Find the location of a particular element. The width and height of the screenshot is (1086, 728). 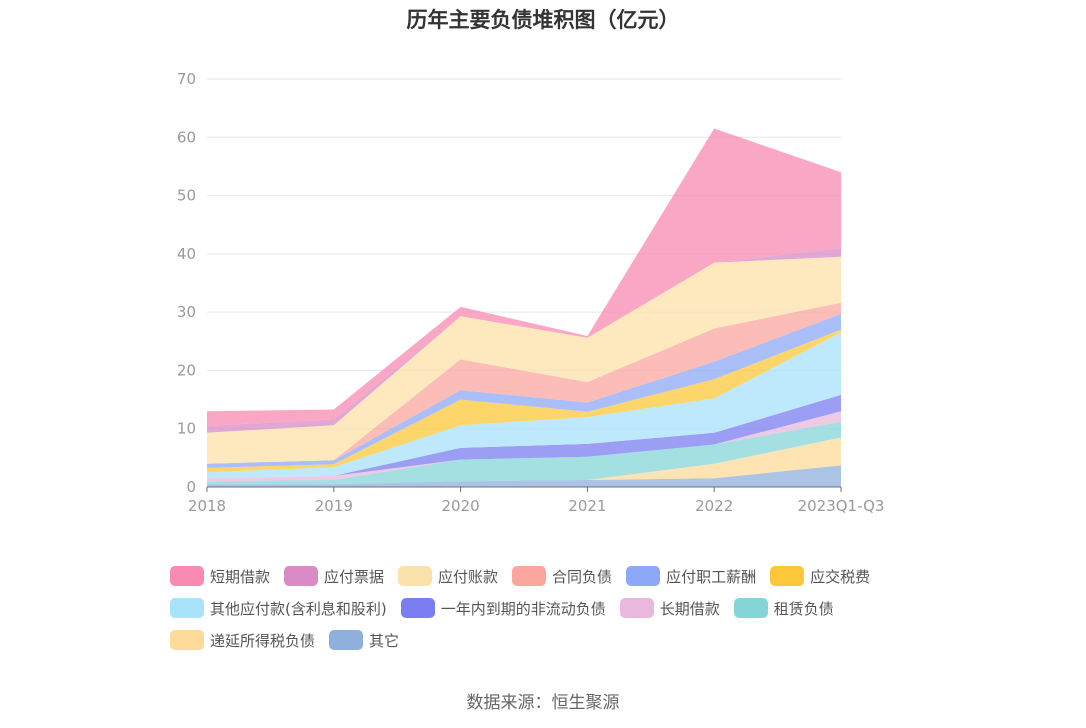

chart-title: 历年主要负债堆积图（亿元） is located at coordinates (543, 20).